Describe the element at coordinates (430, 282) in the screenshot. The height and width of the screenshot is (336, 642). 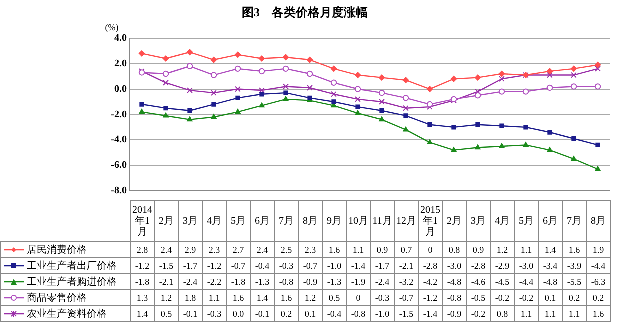
I see `data-label: -4.2` at that location.